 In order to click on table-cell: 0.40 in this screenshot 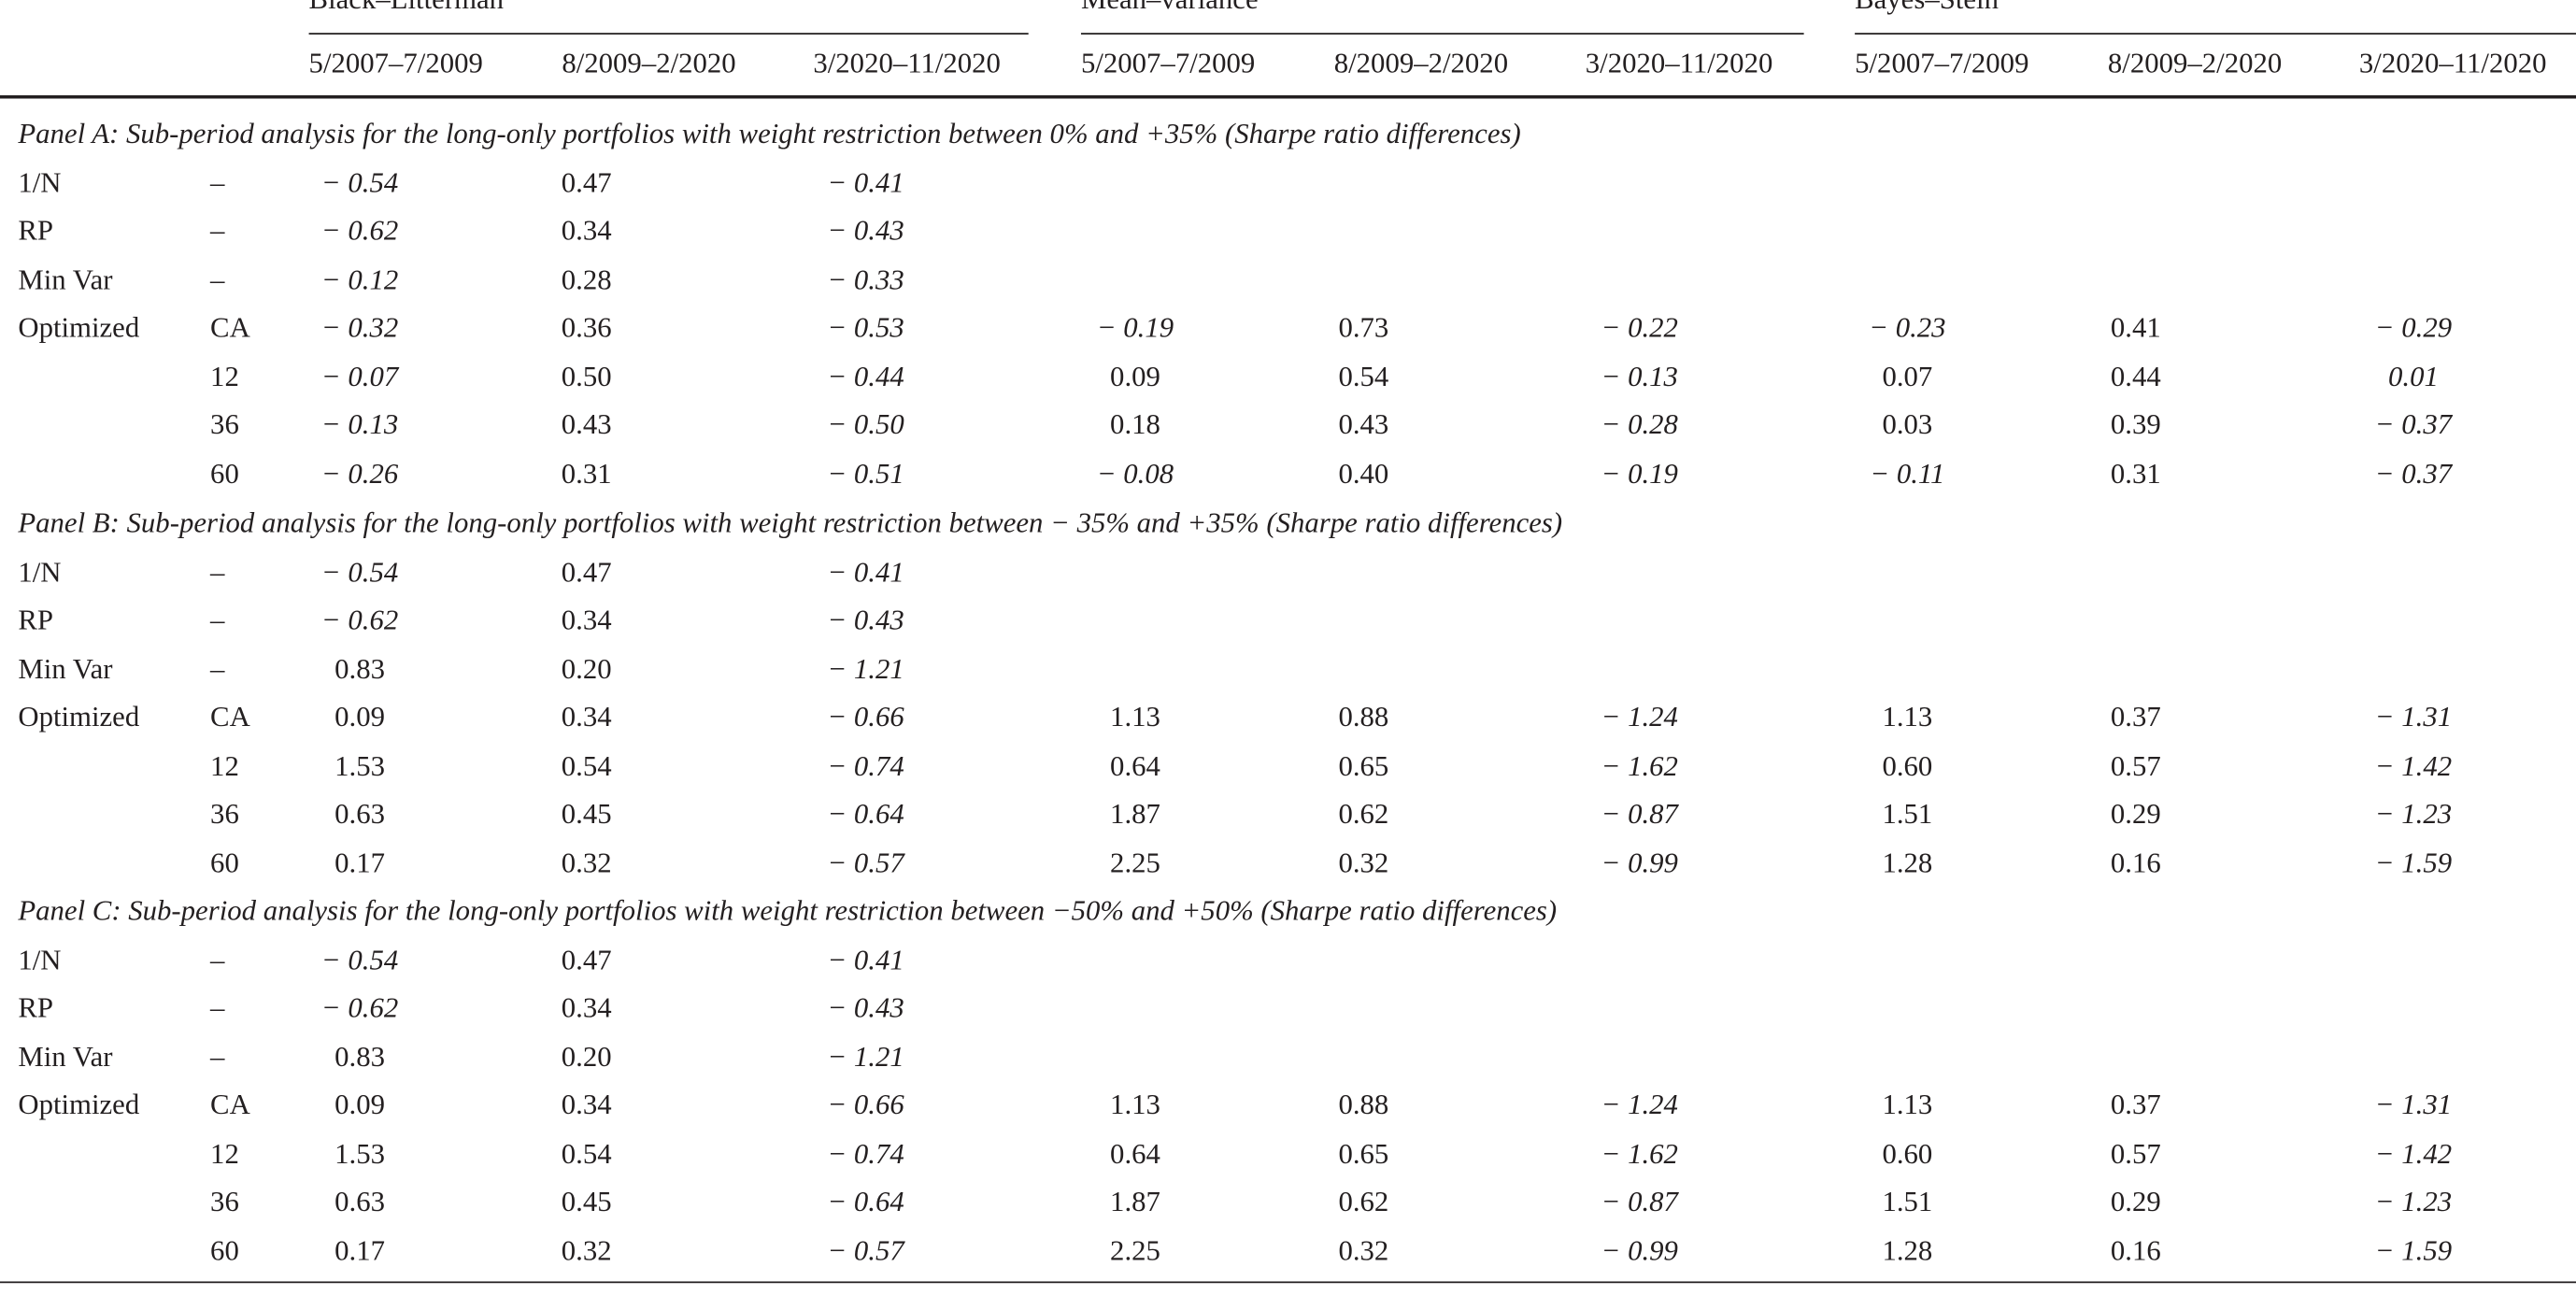, I will do `click(1364, 472)`.